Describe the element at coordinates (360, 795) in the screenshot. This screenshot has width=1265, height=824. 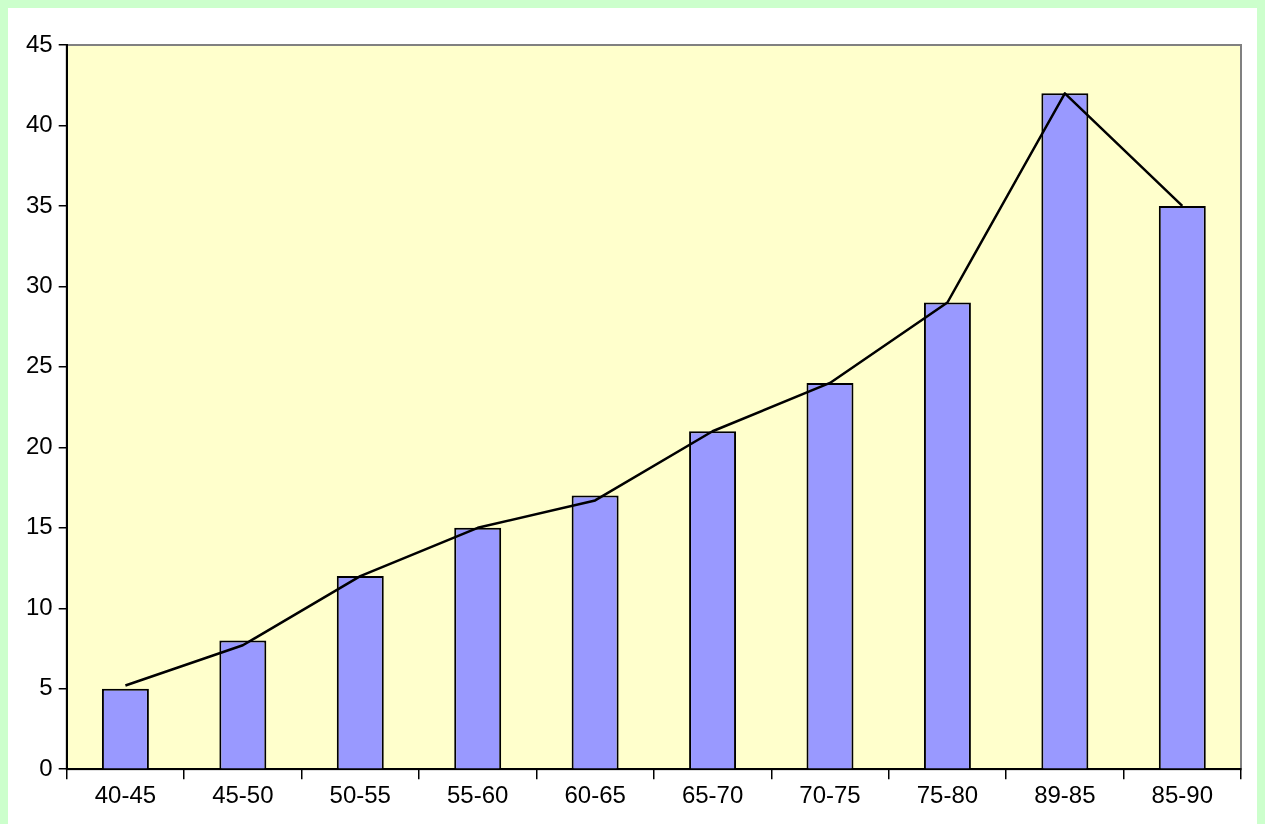
I see `x-tick-label: 50-55` at that location.